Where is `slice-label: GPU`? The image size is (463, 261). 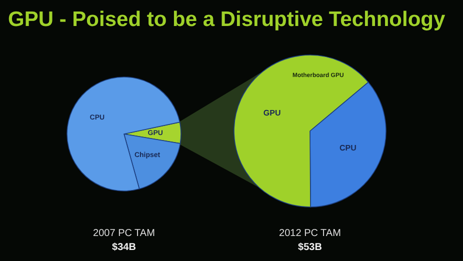 slice-label: GPU is located at coordinates (272, 113).